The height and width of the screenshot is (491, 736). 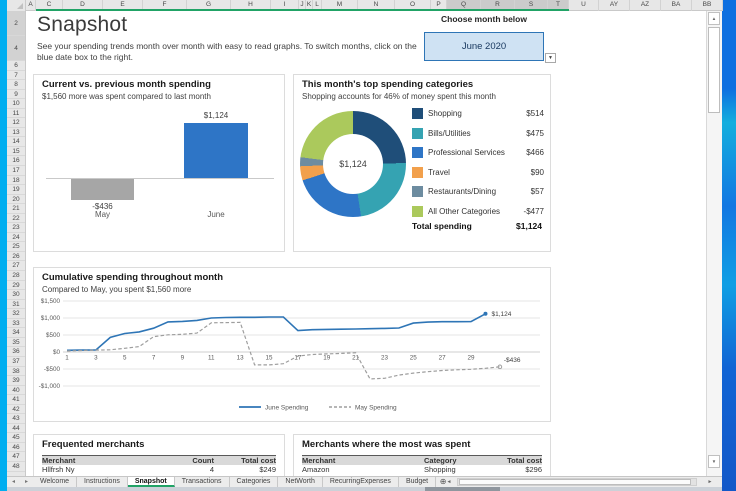 What do you see at coordinates (707, 5) in the screenshot?
I see `column-header-BB: BB` at bounding box center [707, 5].